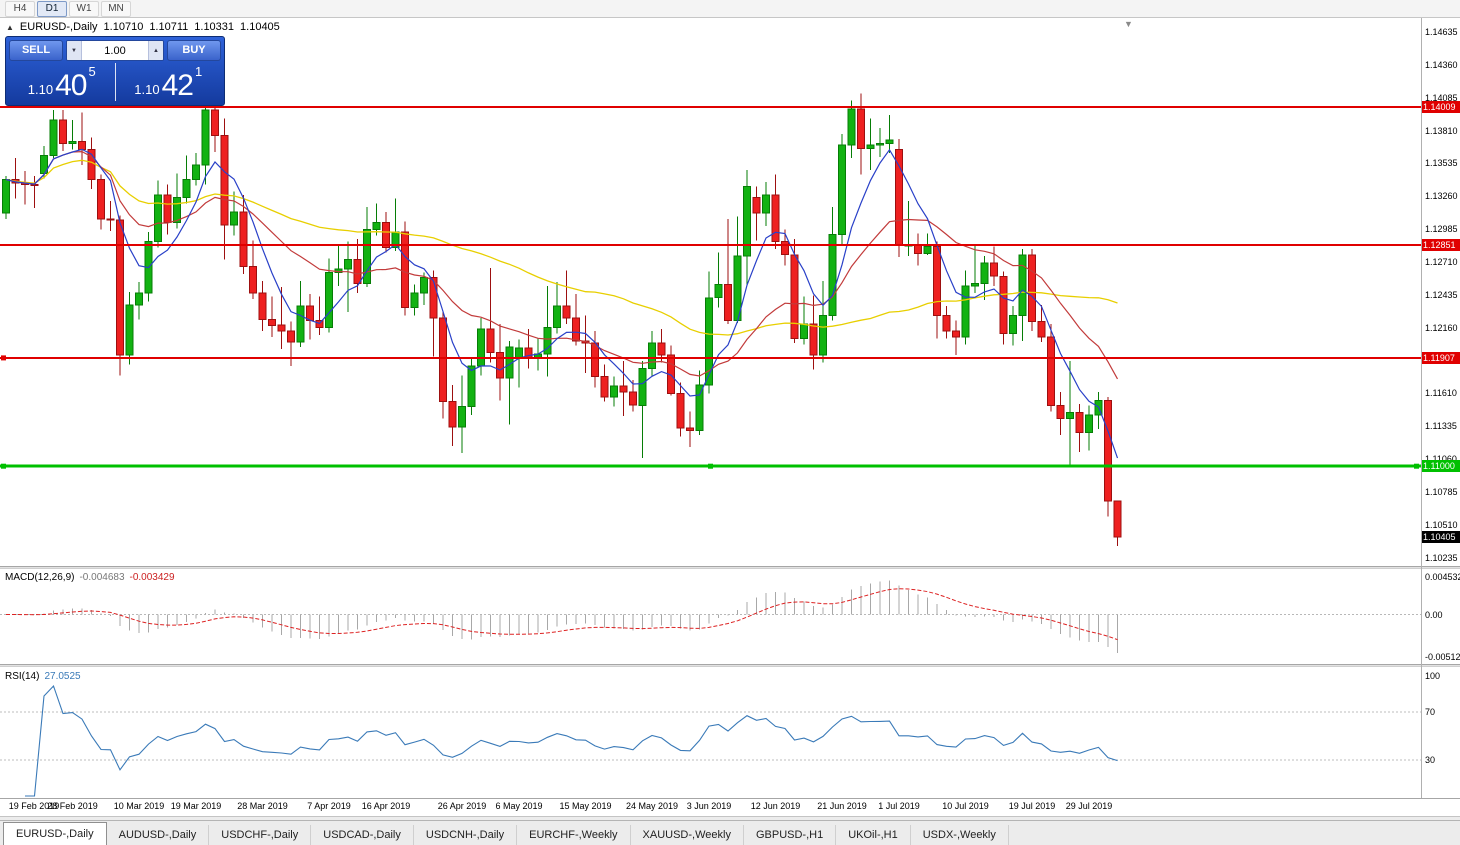 Image resolution: width=1460 pixels, height=845 pixels. I want to click on price-tick-1.14085: 1.14085, so click(1441, 98).